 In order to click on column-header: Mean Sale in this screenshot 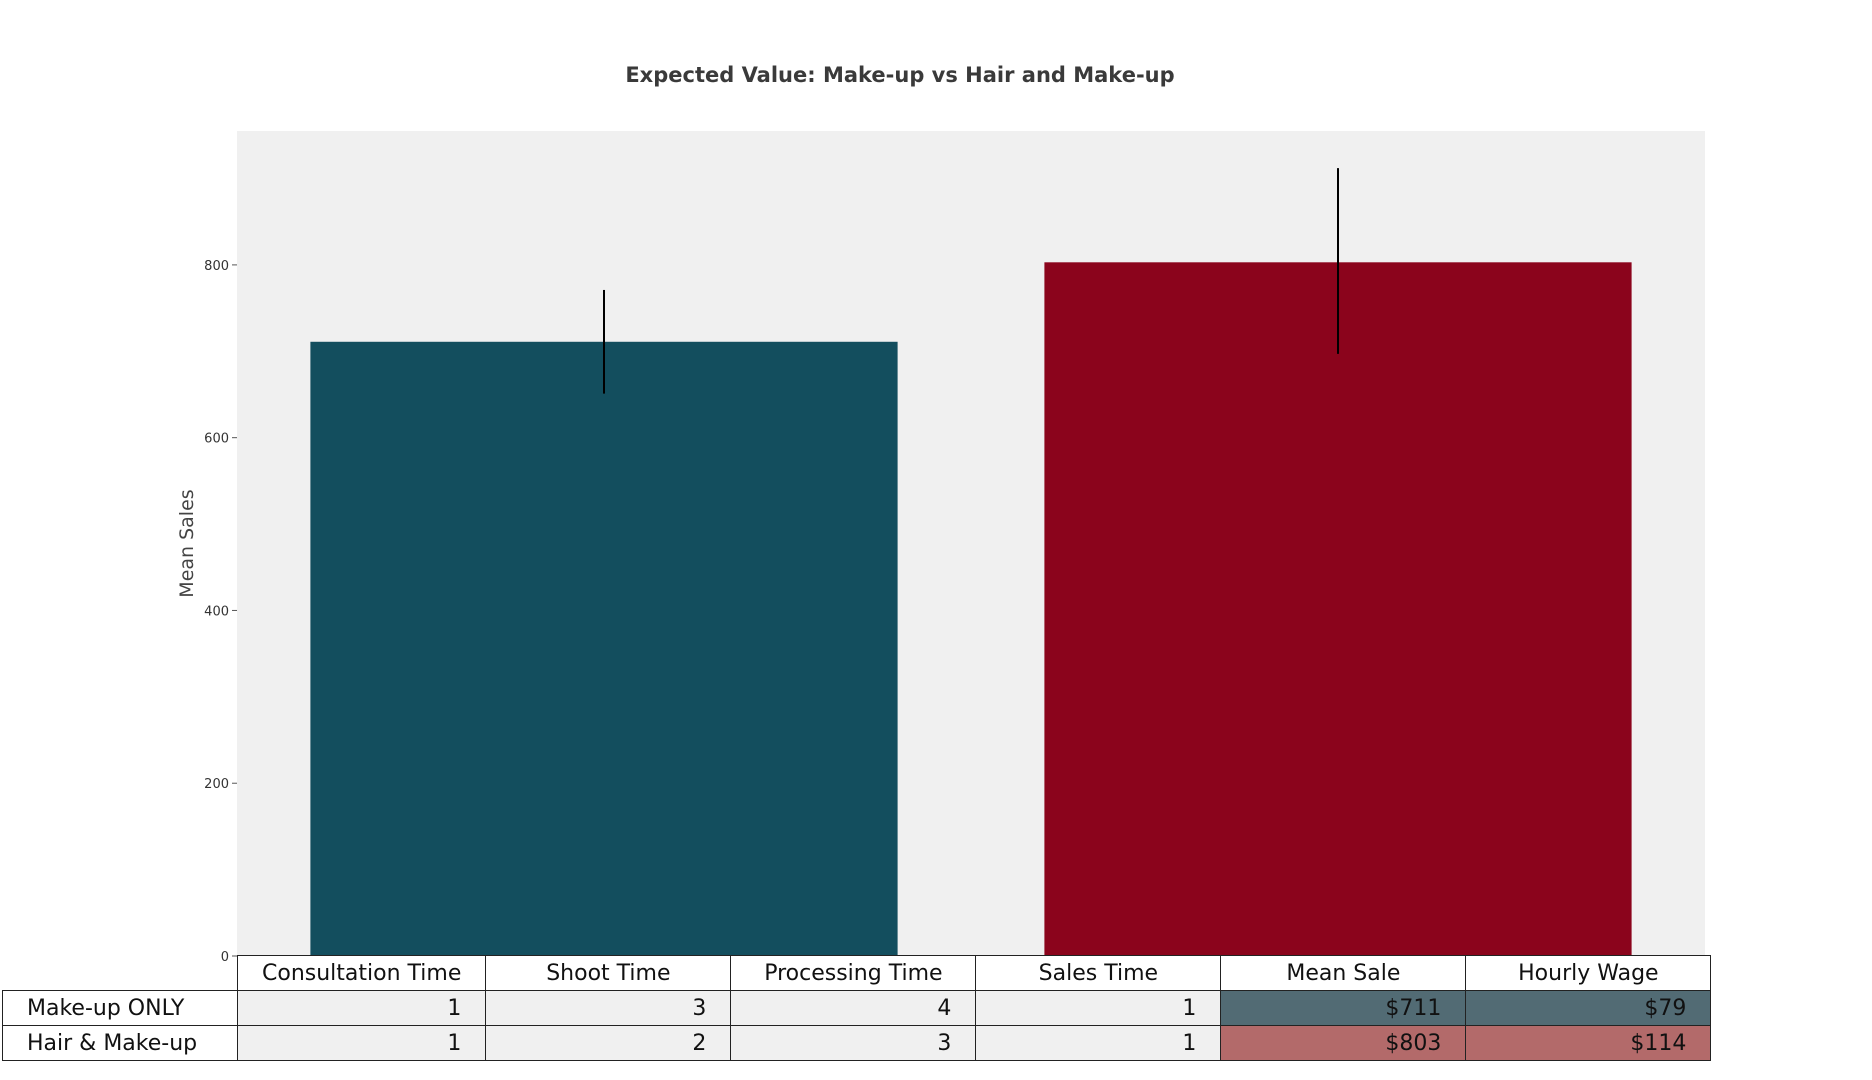, I will do `click(1343, 973)`.